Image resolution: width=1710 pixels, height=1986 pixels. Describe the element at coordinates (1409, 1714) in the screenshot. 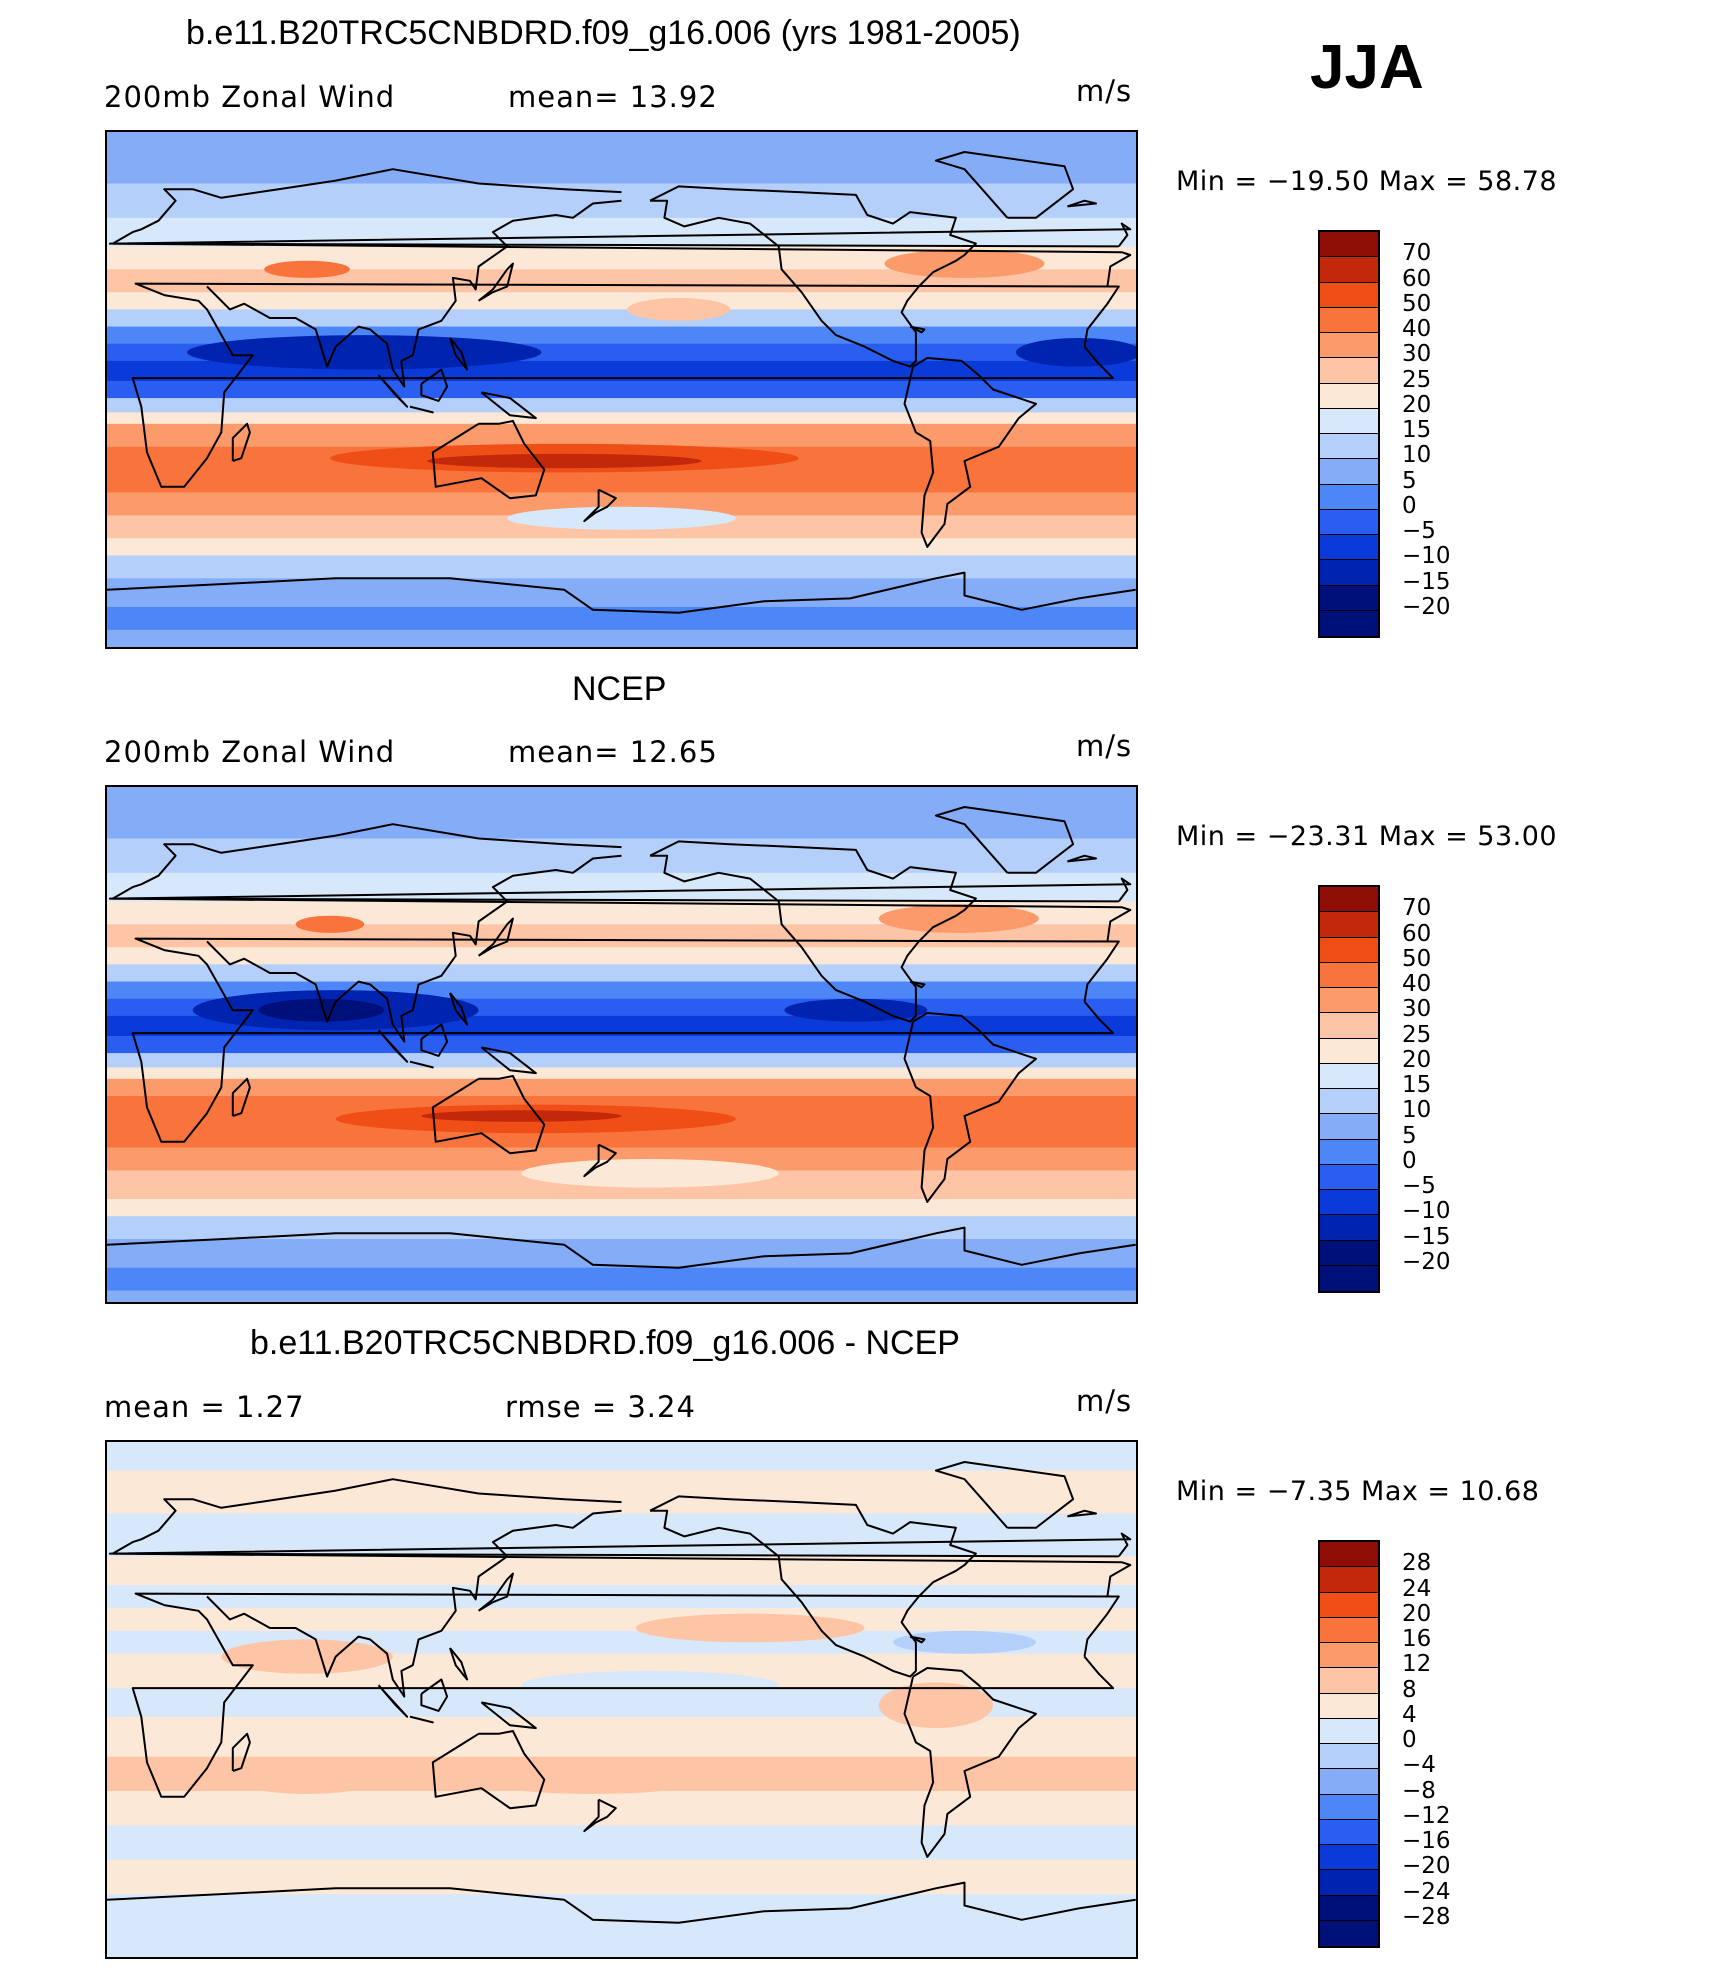

I see `colorbar-tick-label: 4` at that location.